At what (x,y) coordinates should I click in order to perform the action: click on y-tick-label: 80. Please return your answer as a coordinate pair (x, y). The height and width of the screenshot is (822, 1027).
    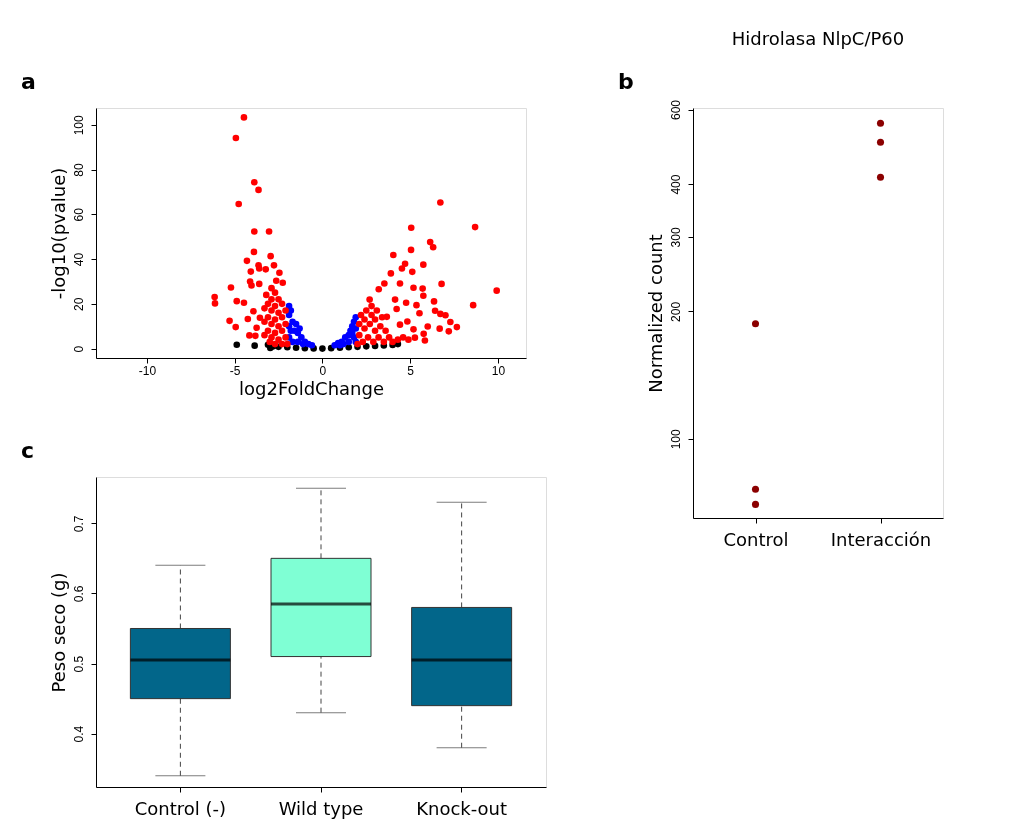
    Looking at the image, I should click on (78, 170).